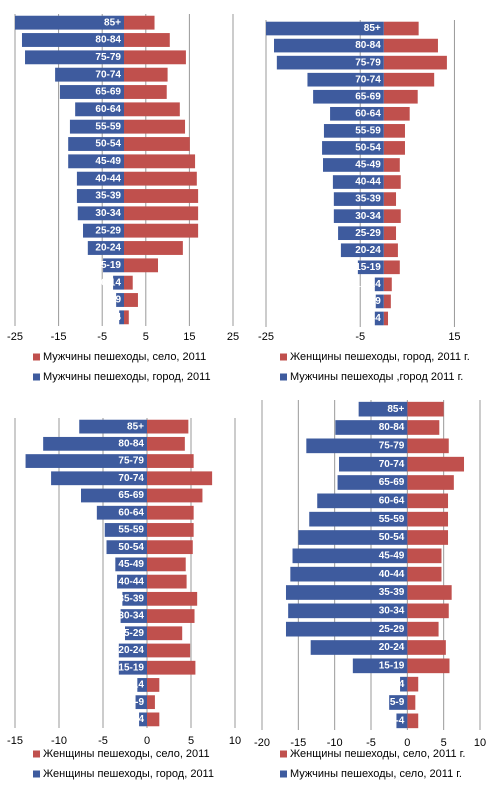 Image resolution: width=495 pixels, height=791 pixels. What do you see at coordinates (124, 357) in the screenshot?
I see `legend-label: Мужчины пешеходы, село, 2011` at bounding box center [124, 357].